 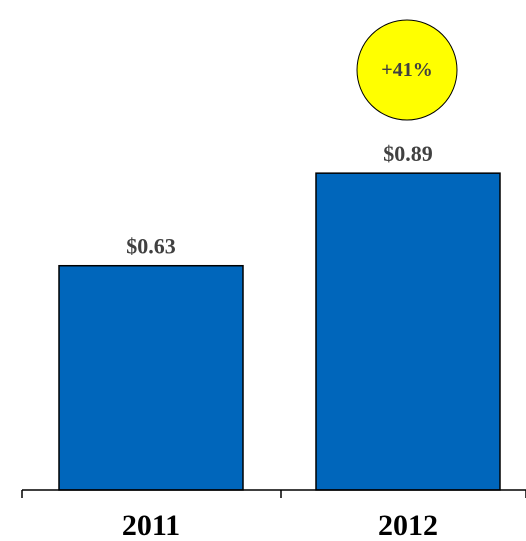 I want to click on growth-badge-label: +41%, so click(x=406, y=70).